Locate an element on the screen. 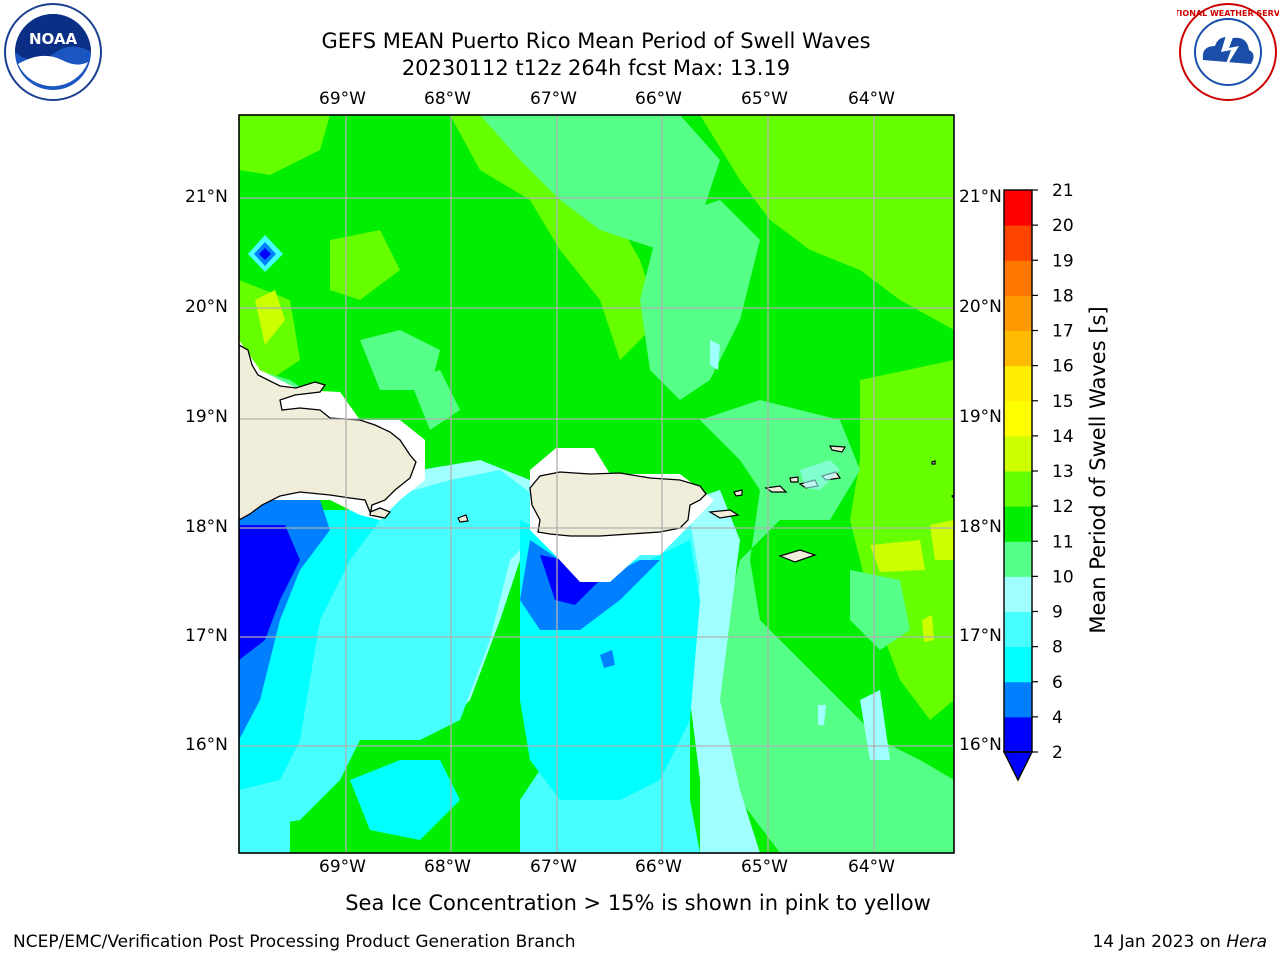  lon-label-top: 66°W is located at coordinates (658, 99).